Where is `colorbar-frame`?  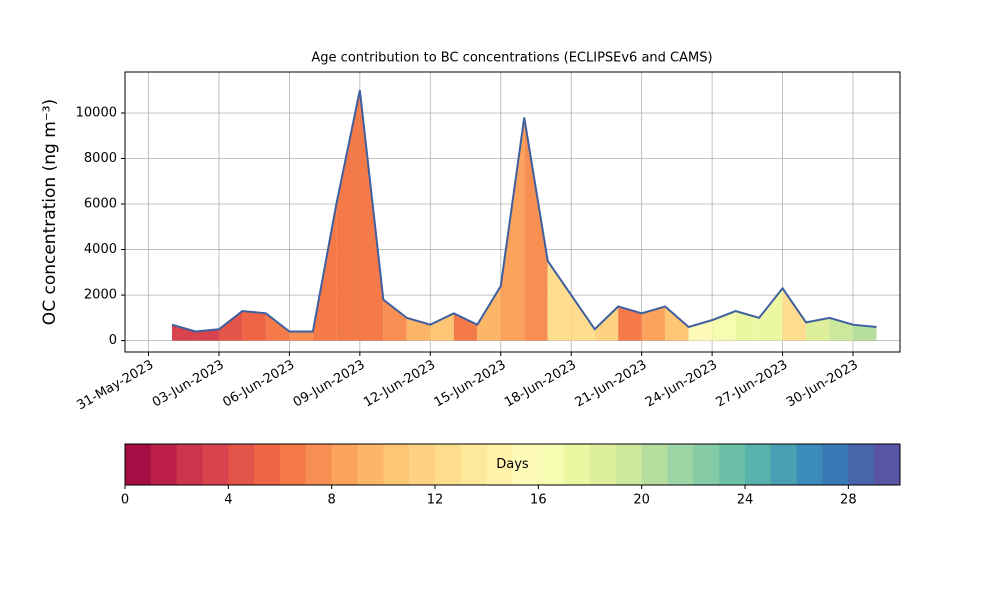
colorbar-frame is located at coordinates (512, 464).